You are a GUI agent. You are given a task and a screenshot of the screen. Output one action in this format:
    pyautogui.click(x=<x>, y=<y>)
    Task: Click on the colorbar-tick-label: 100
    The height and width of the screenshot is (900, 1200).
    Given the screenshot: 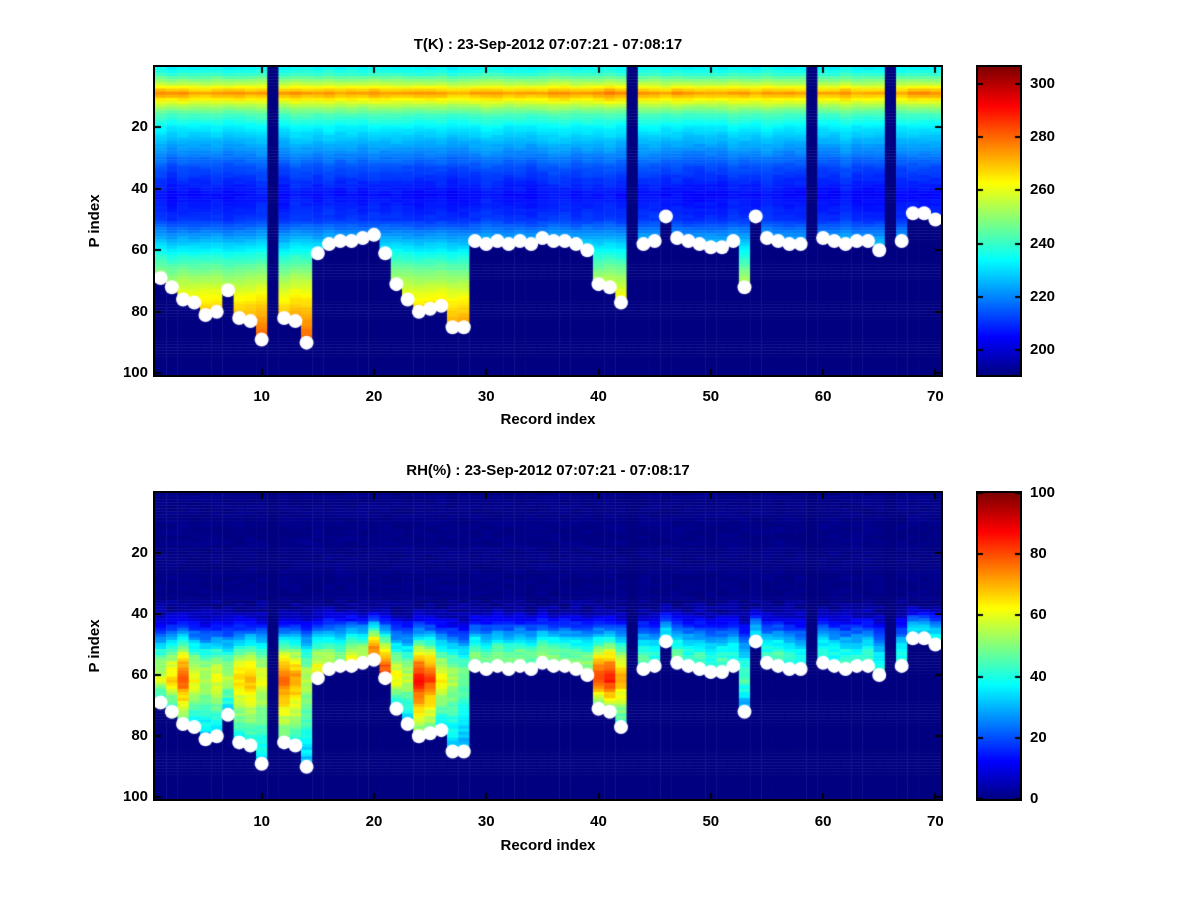 What is the action you would take?
    pyautogui.click(x=1043, y=492)
    